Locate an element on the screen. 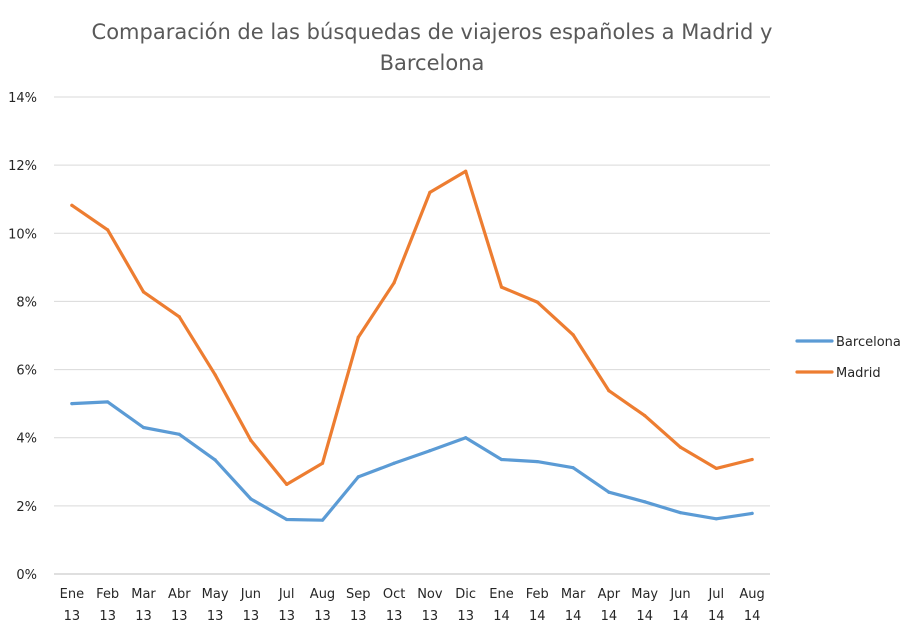 This screenshot has height=639, width=919. x-tick-label: Aug 13 is located at coordinates (322, 605).